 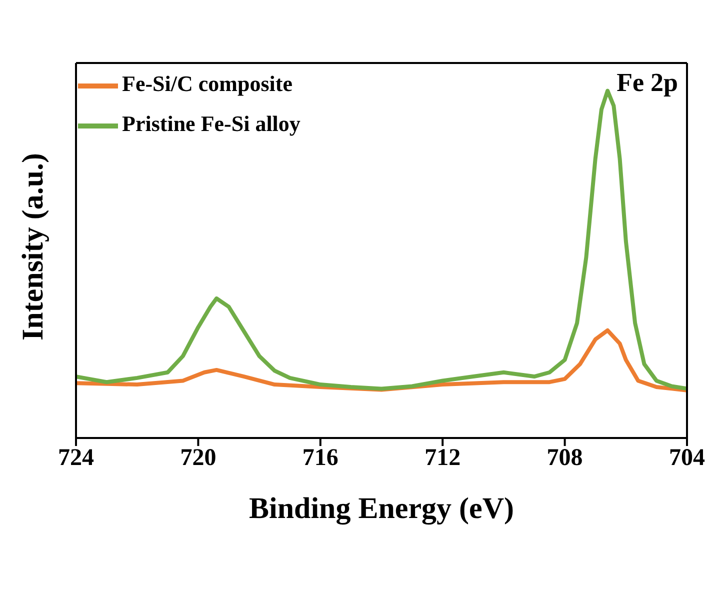 What do you see at coordinates (687, 458) in the screenshot?
I see `x-tick-label: 704` at bounding box center [687, 458].